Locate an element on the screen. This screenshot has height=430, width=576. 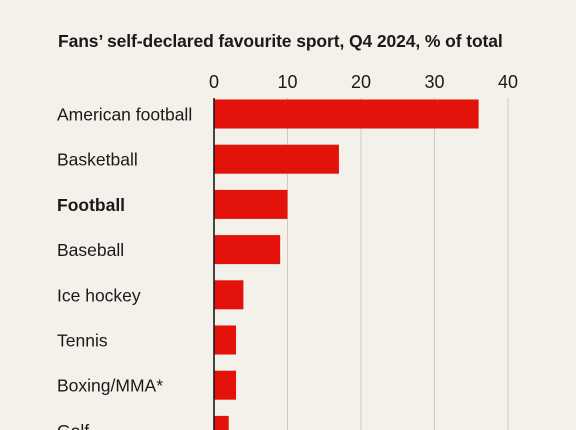
category-label: American football is located at coordinates (124, 115).